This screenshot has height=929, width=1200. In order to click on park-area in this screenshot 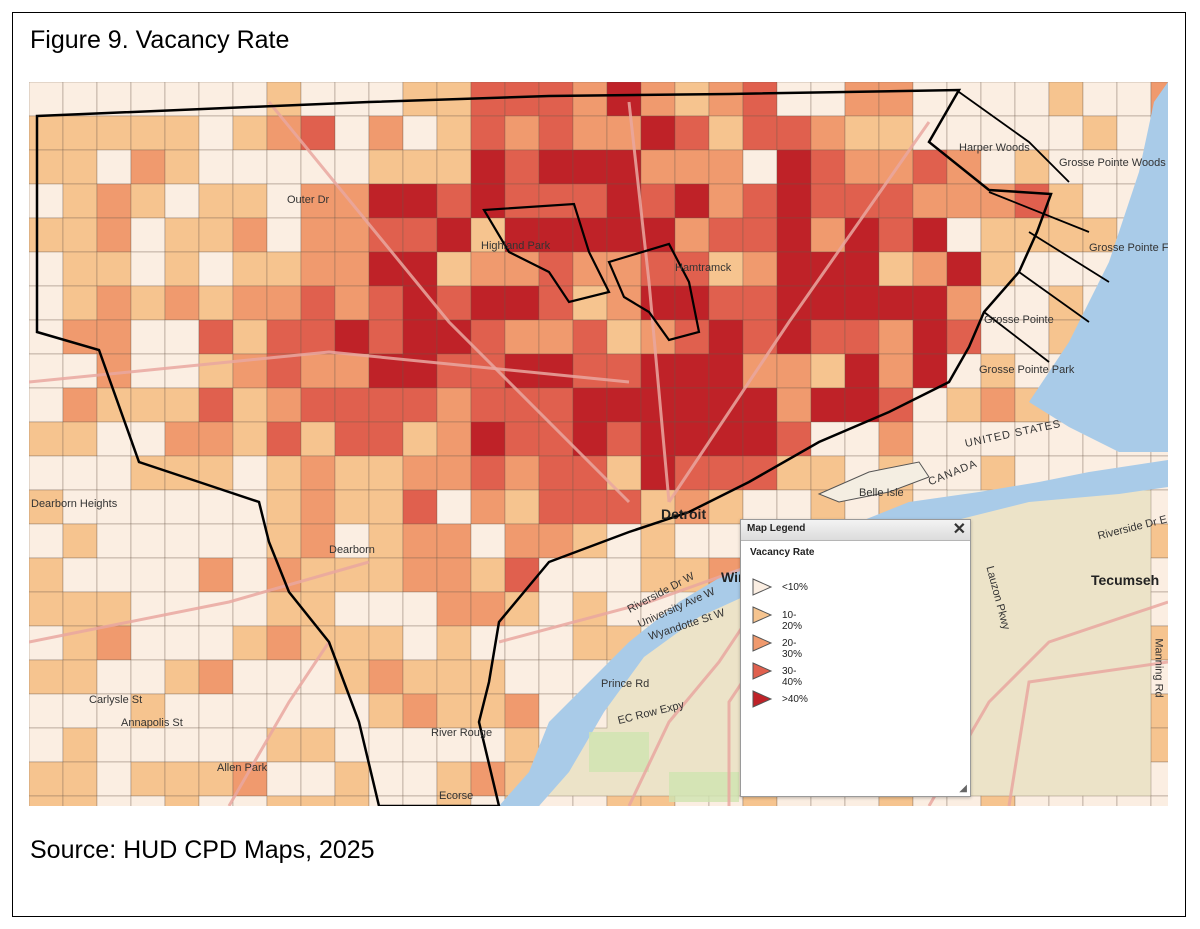, I will do `click(619, 752)`.